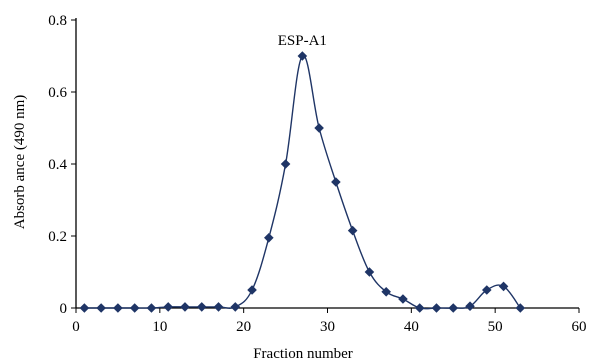 The image size is (591, 363). What do you see at coordinates (57, 165) in the screenshot?
I see `y-tick-label: 0.4` at bounding box center [57, 165].